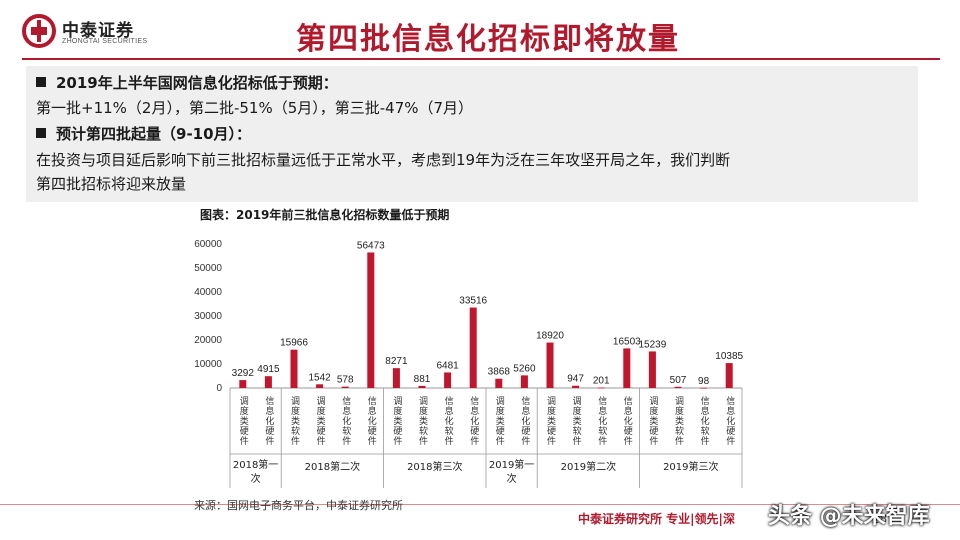 The image size is (960, 540). Describe the element at coordinates (678, 380) in the screenshot. I see `bar-value-label: 507` at that location.